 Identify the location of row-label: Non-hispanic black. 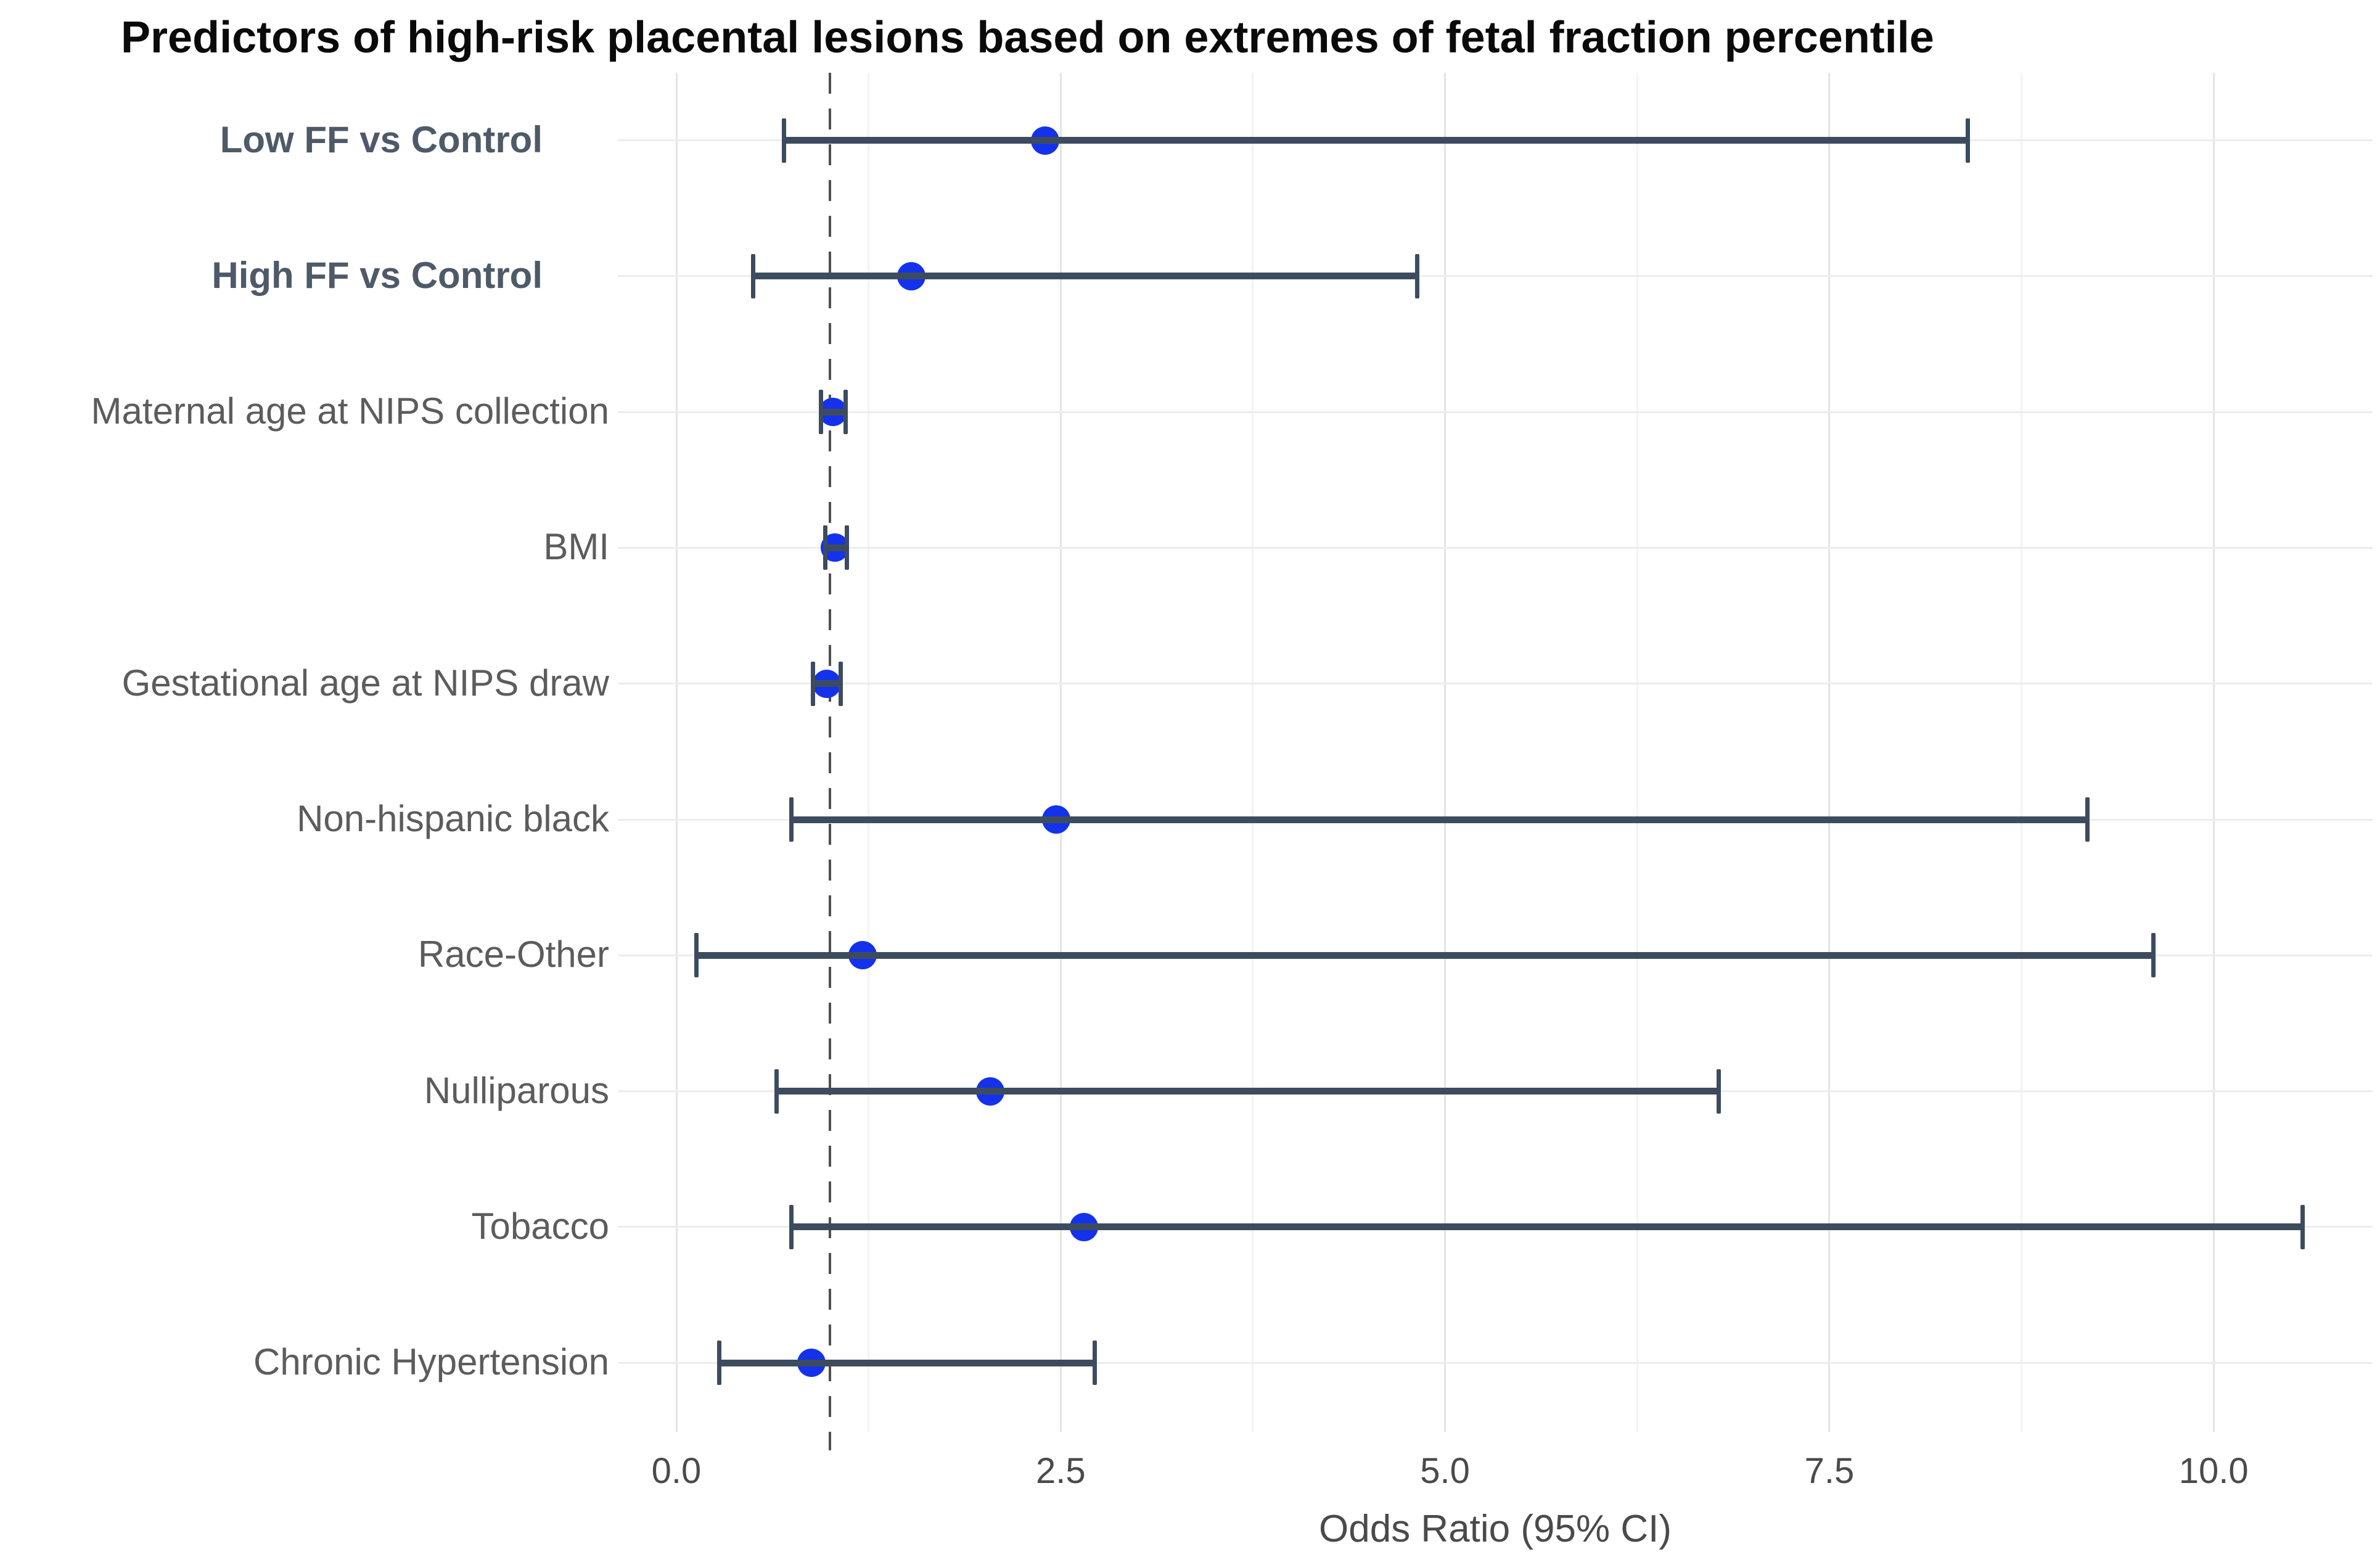
(453, 819).